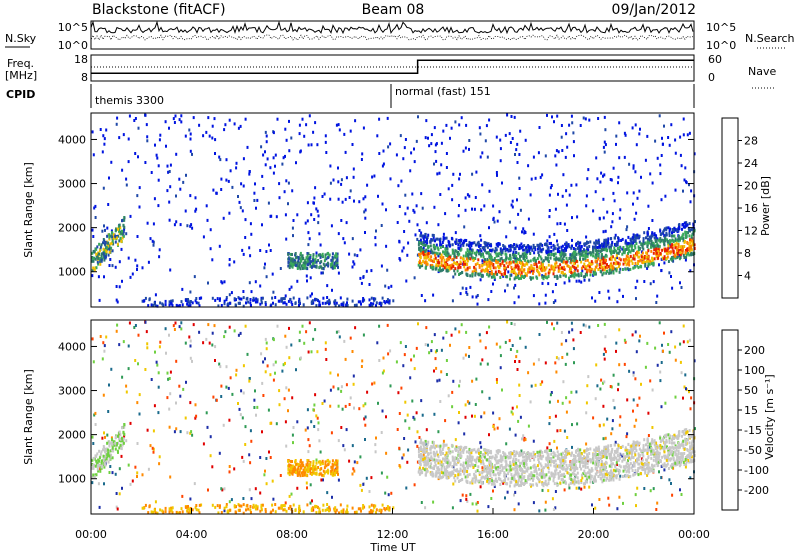  Describe the element at coordinates (770, 38) in the screenshot. I see `nsearch-label: N.Search` at that location.